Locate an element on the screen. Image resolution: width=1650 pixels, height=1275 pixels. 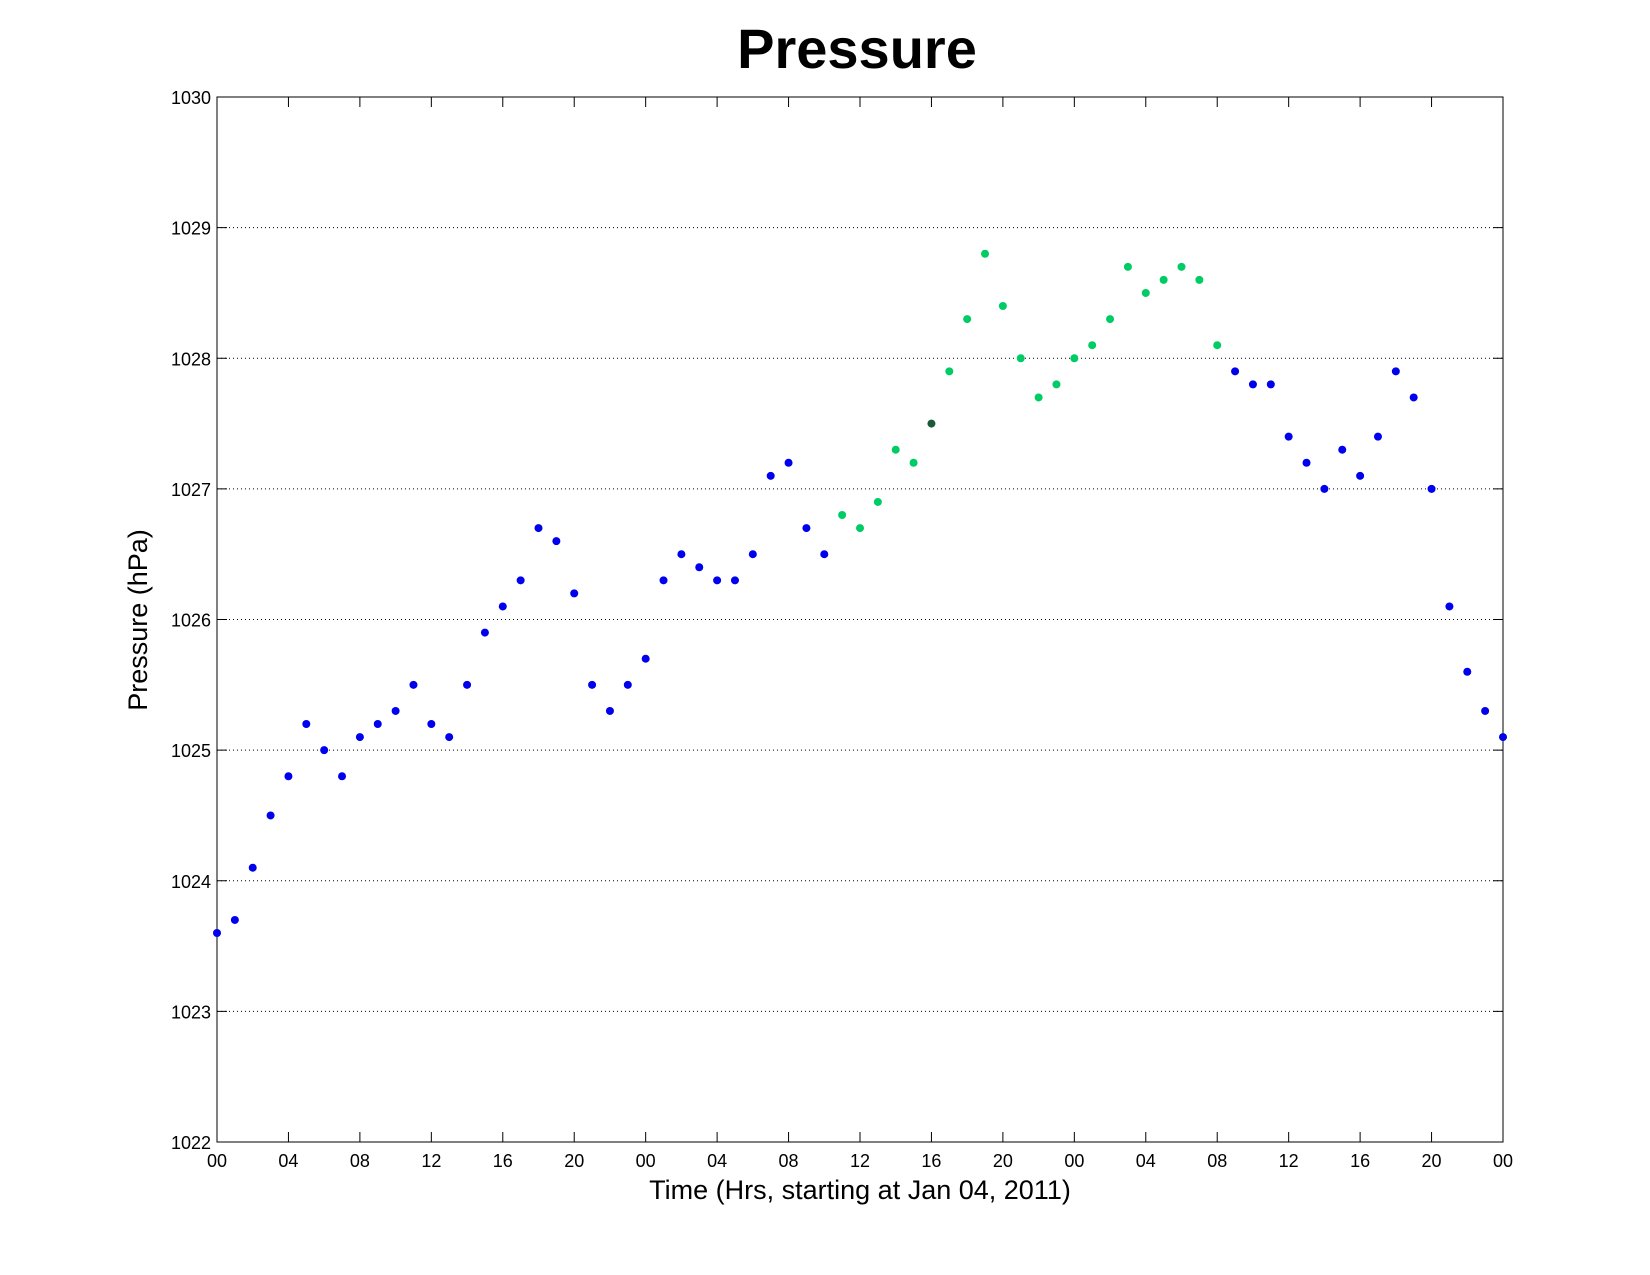
y-tick-label: 1026 is located at coordinates (191, 621).